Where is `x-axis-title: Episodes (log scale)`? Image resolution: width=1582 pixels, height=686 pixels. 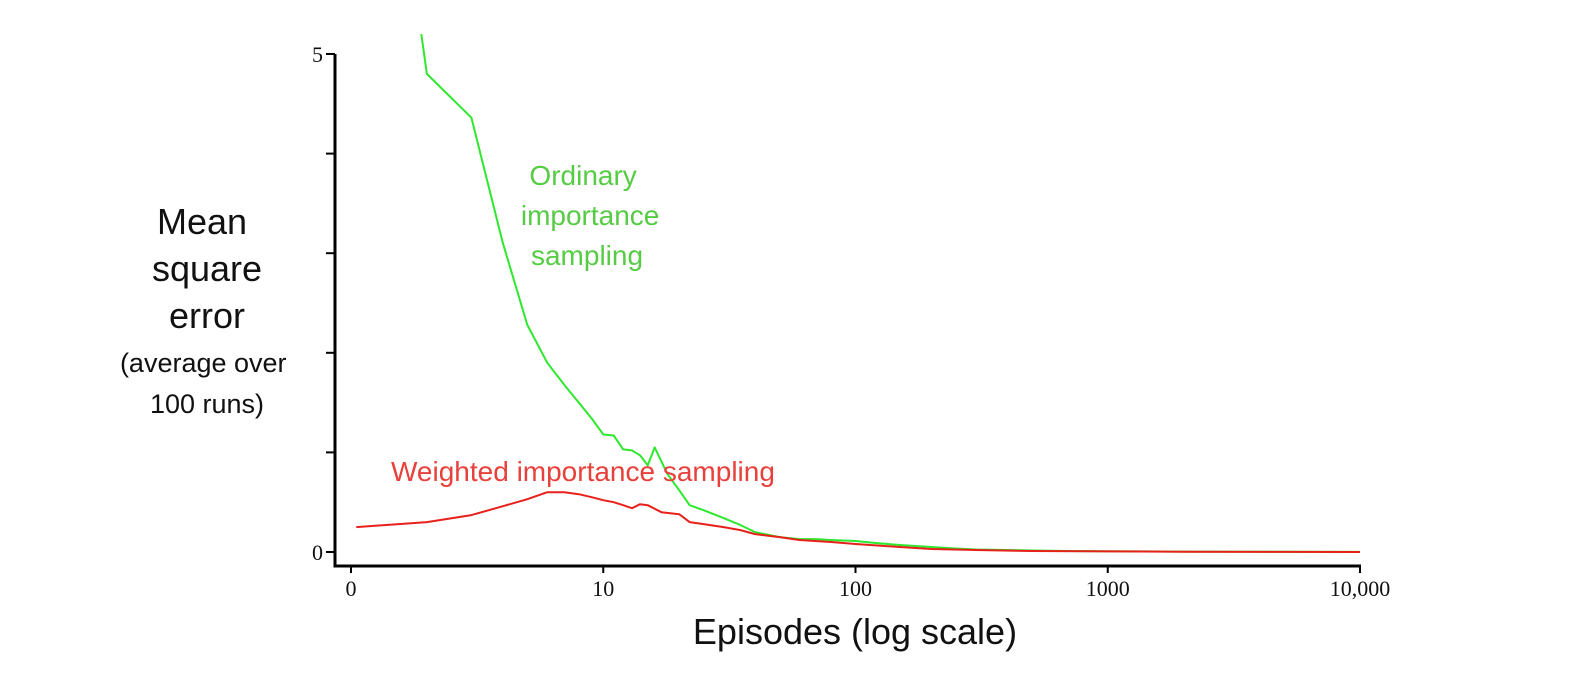
x-axis-title: Episodes (log scale) is located at coordinates (855, 631).